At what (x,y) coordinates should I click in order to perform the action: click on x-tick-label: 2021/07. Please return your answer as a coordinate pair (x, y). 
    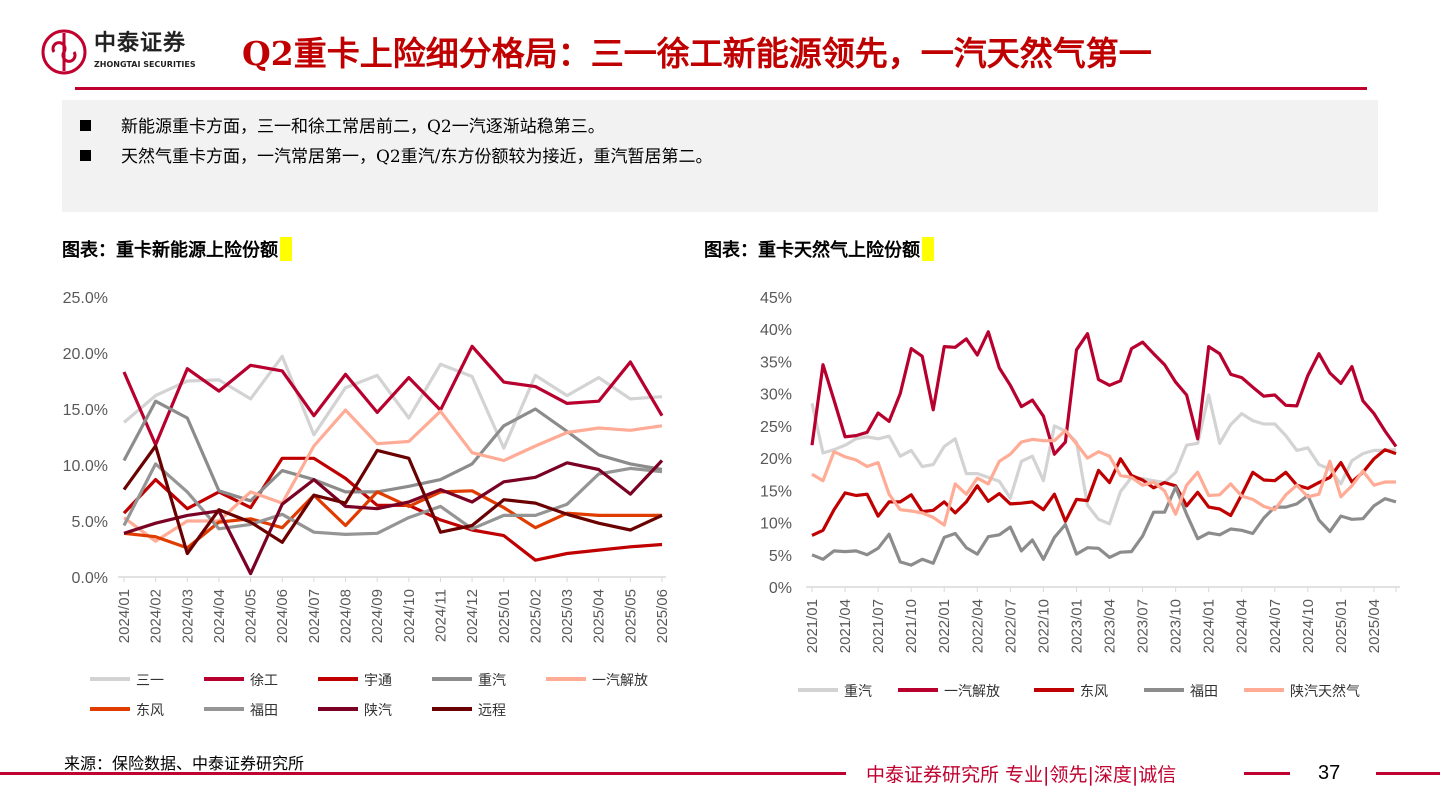
    Looking at the image, I should click on (878, 626).